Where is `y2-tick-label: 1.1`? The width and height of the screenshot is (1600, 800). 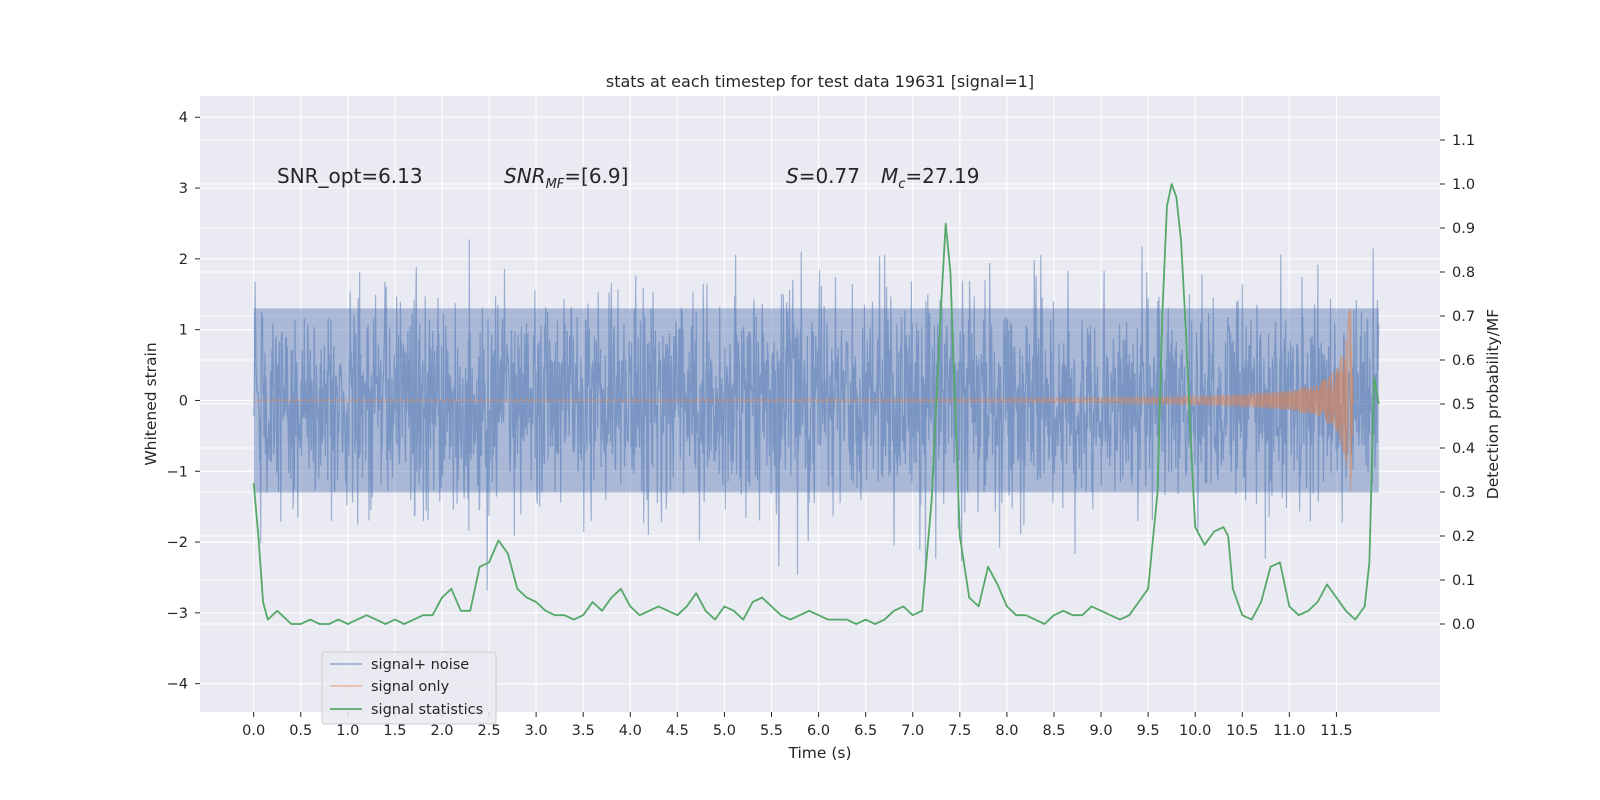
y2-tick-label: 1.1 is located at coordinates (1463, 141).